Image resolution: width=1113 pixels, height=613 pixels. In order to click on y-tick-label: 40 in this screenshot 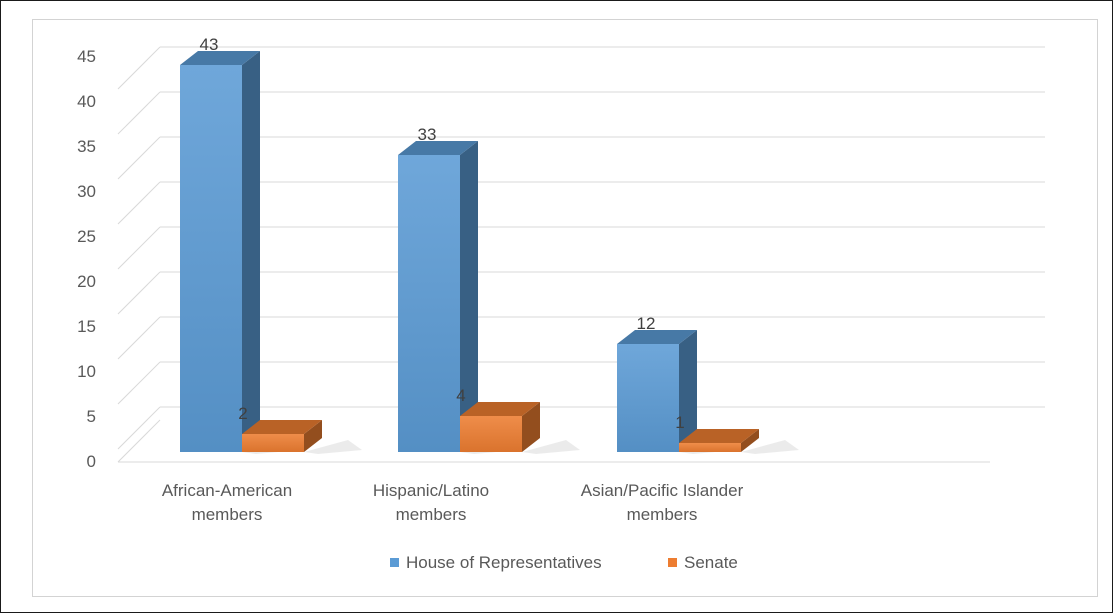, I will do `click(86, 101)`.